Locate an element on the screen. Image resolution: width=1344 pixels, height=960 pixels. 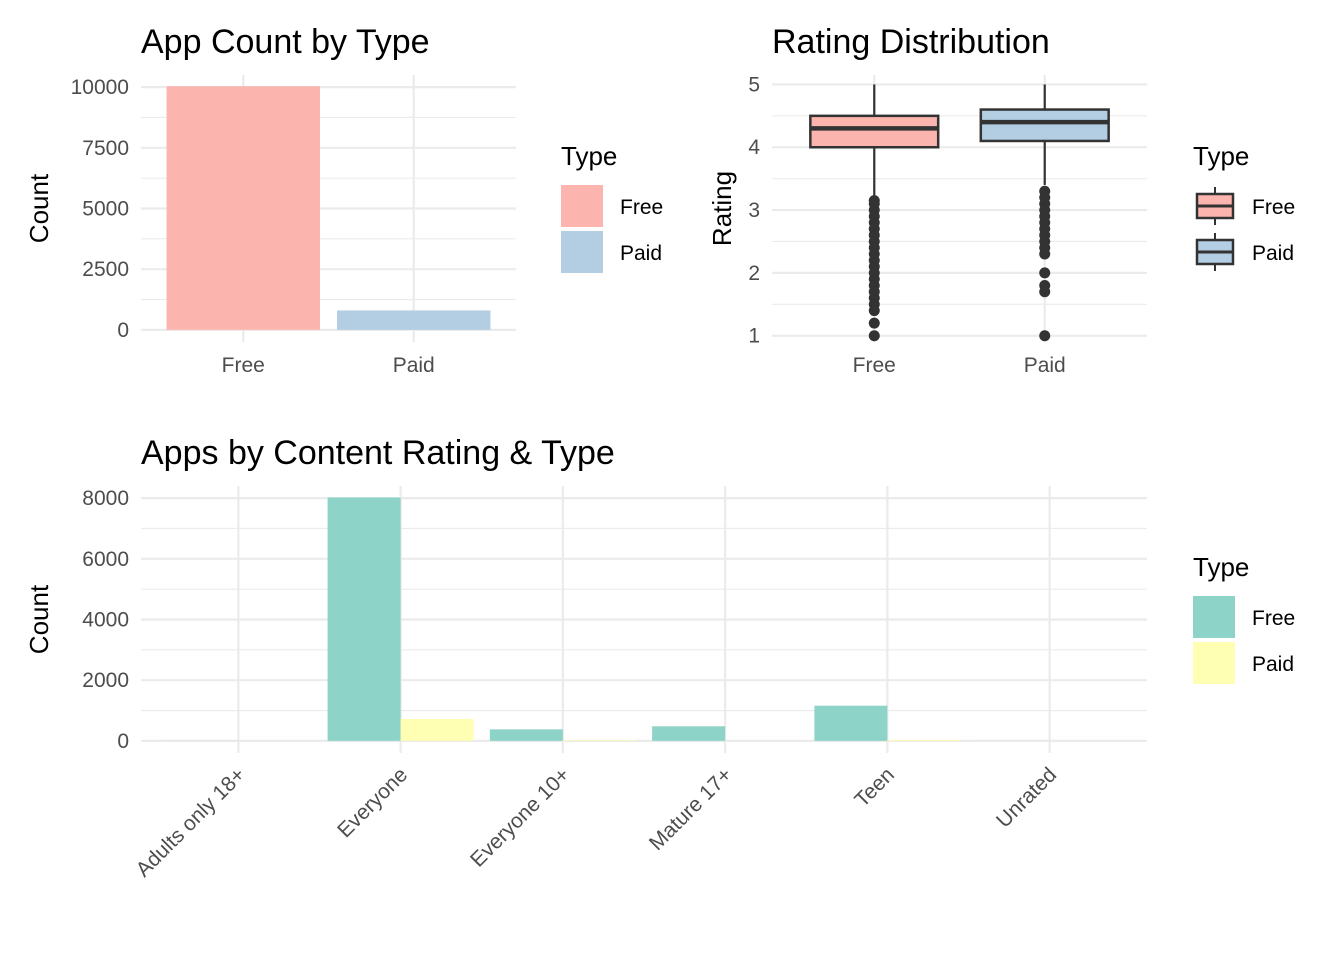
bar-paid is located at coordinates (414, 320).